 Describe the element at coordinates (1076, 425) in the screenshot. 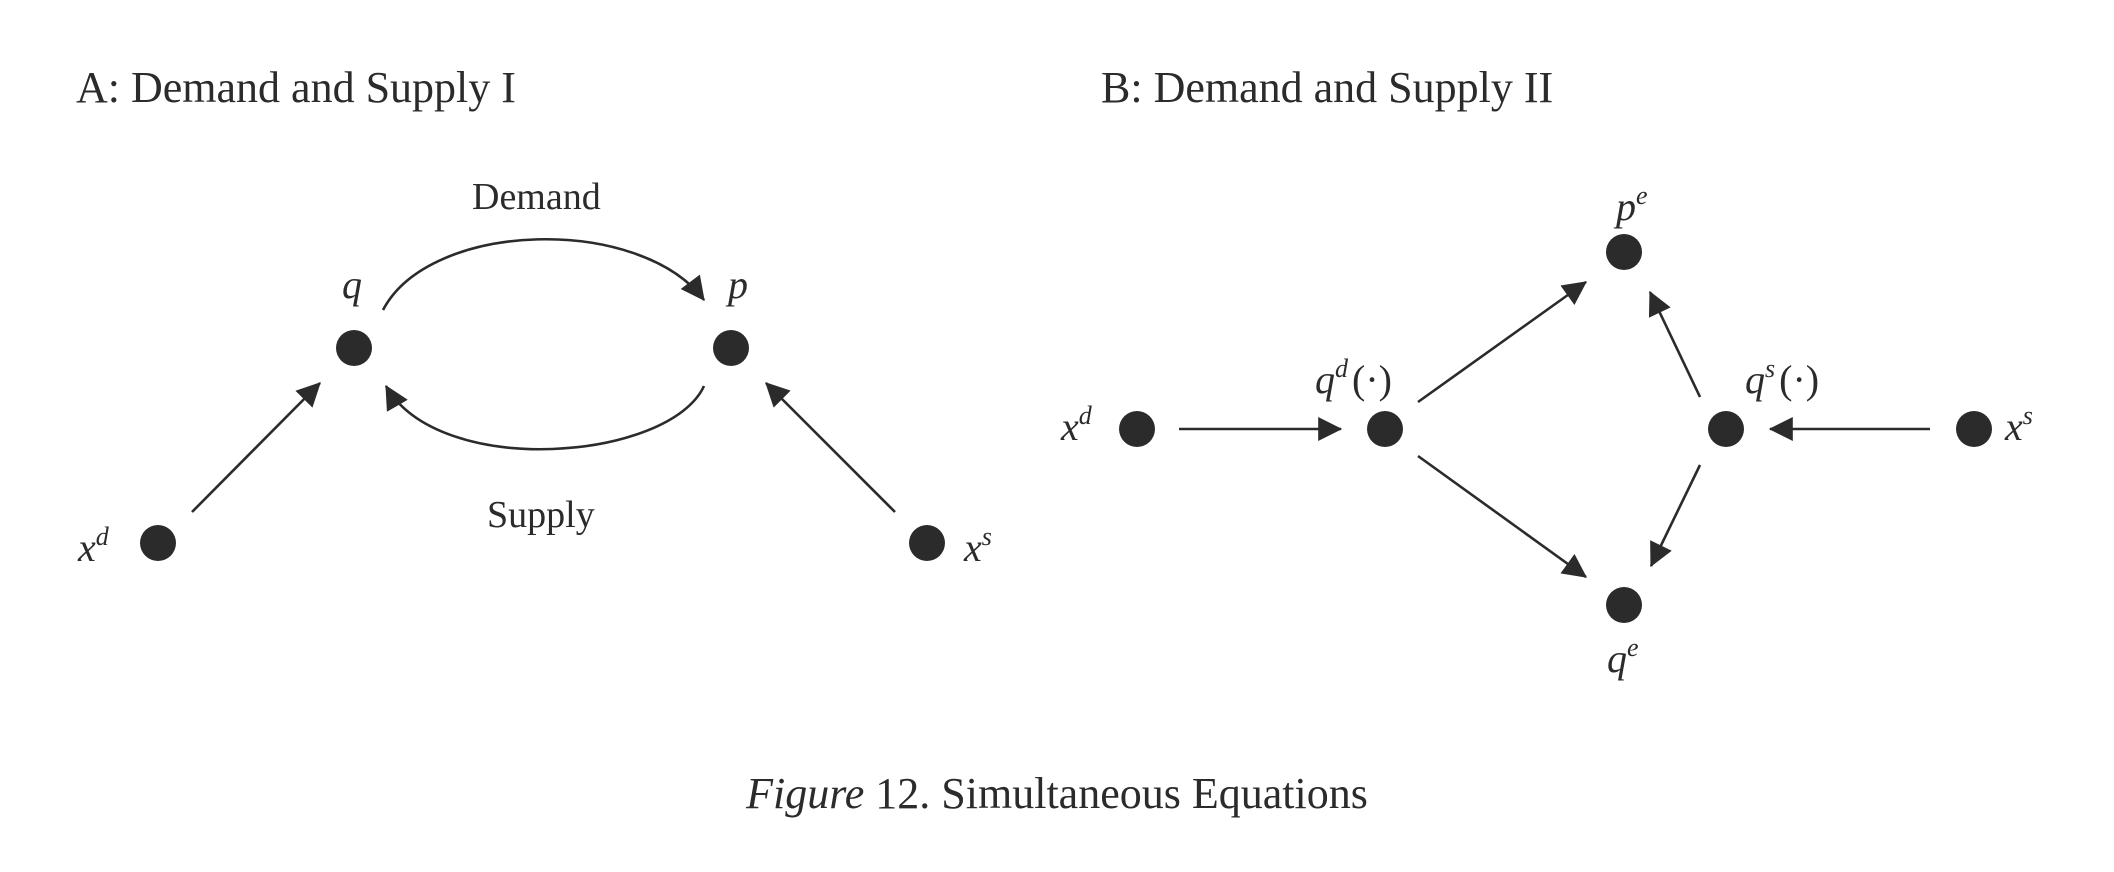

I see `panel-b-label-xd: xd` at that location.